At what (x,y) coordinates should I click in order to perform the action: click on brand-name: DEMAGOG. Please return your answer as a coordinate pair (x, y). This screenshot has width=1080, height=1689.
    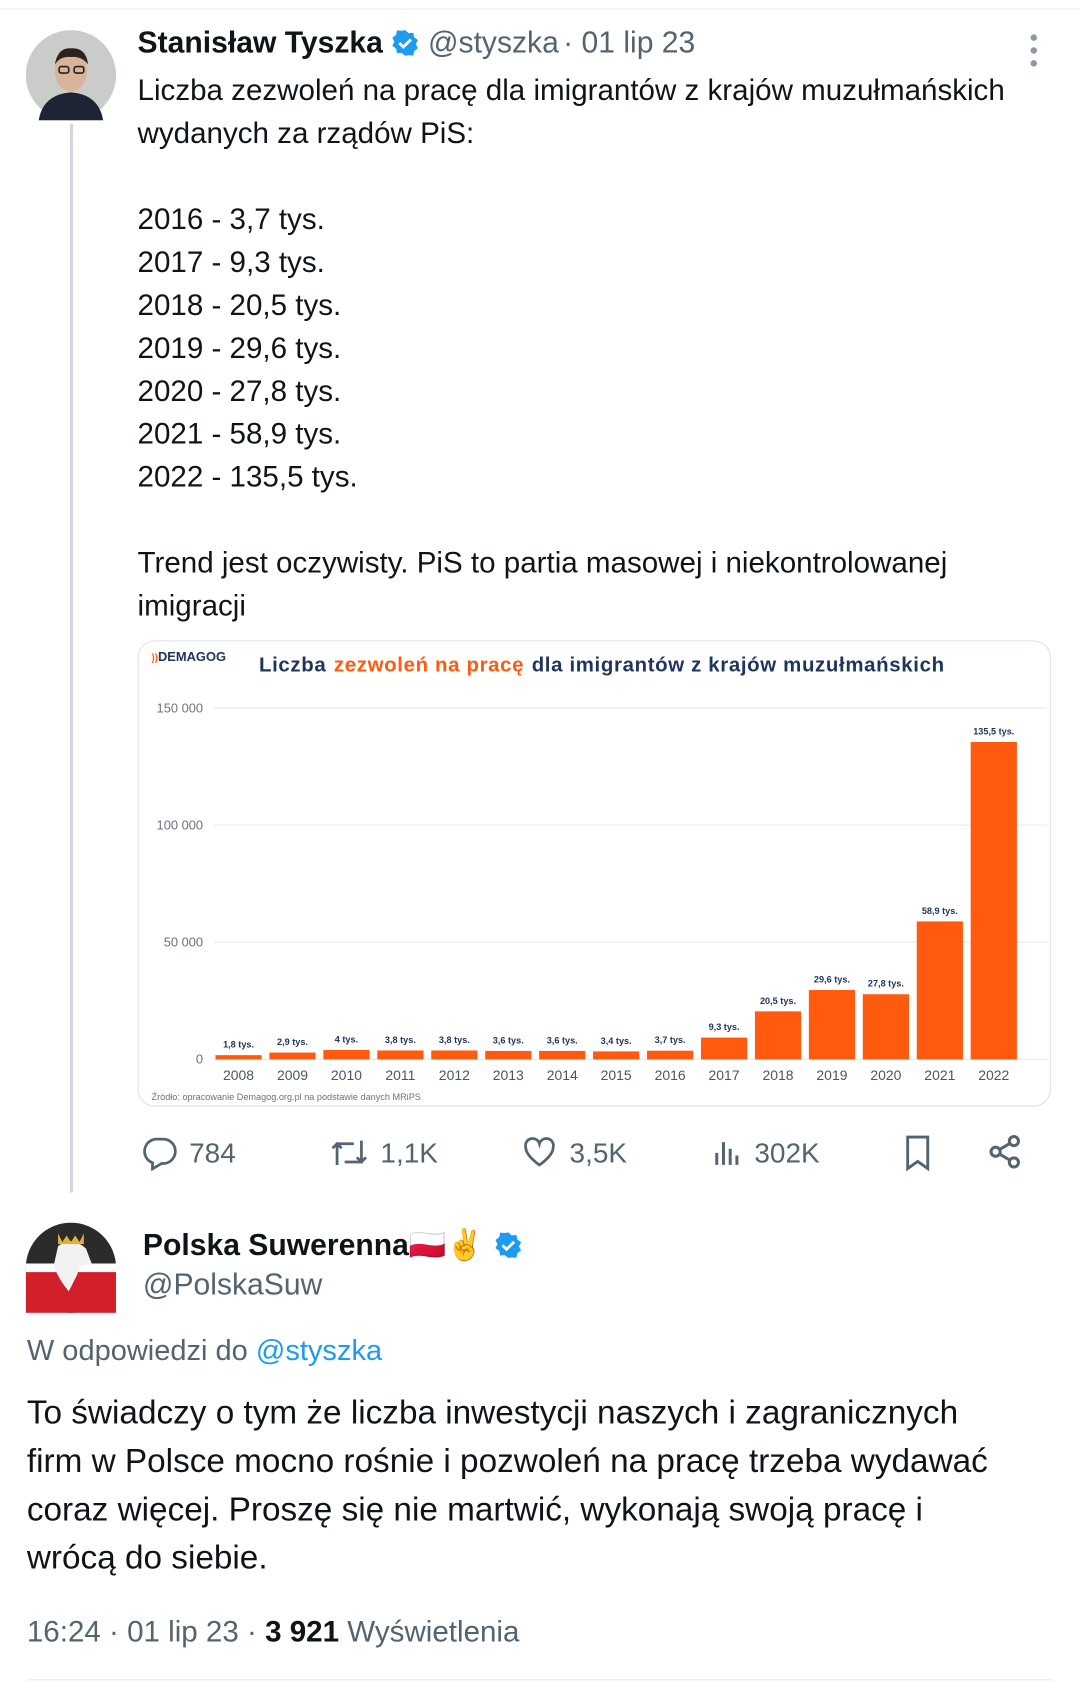
    Looking at the image, I should click on (192, 656).